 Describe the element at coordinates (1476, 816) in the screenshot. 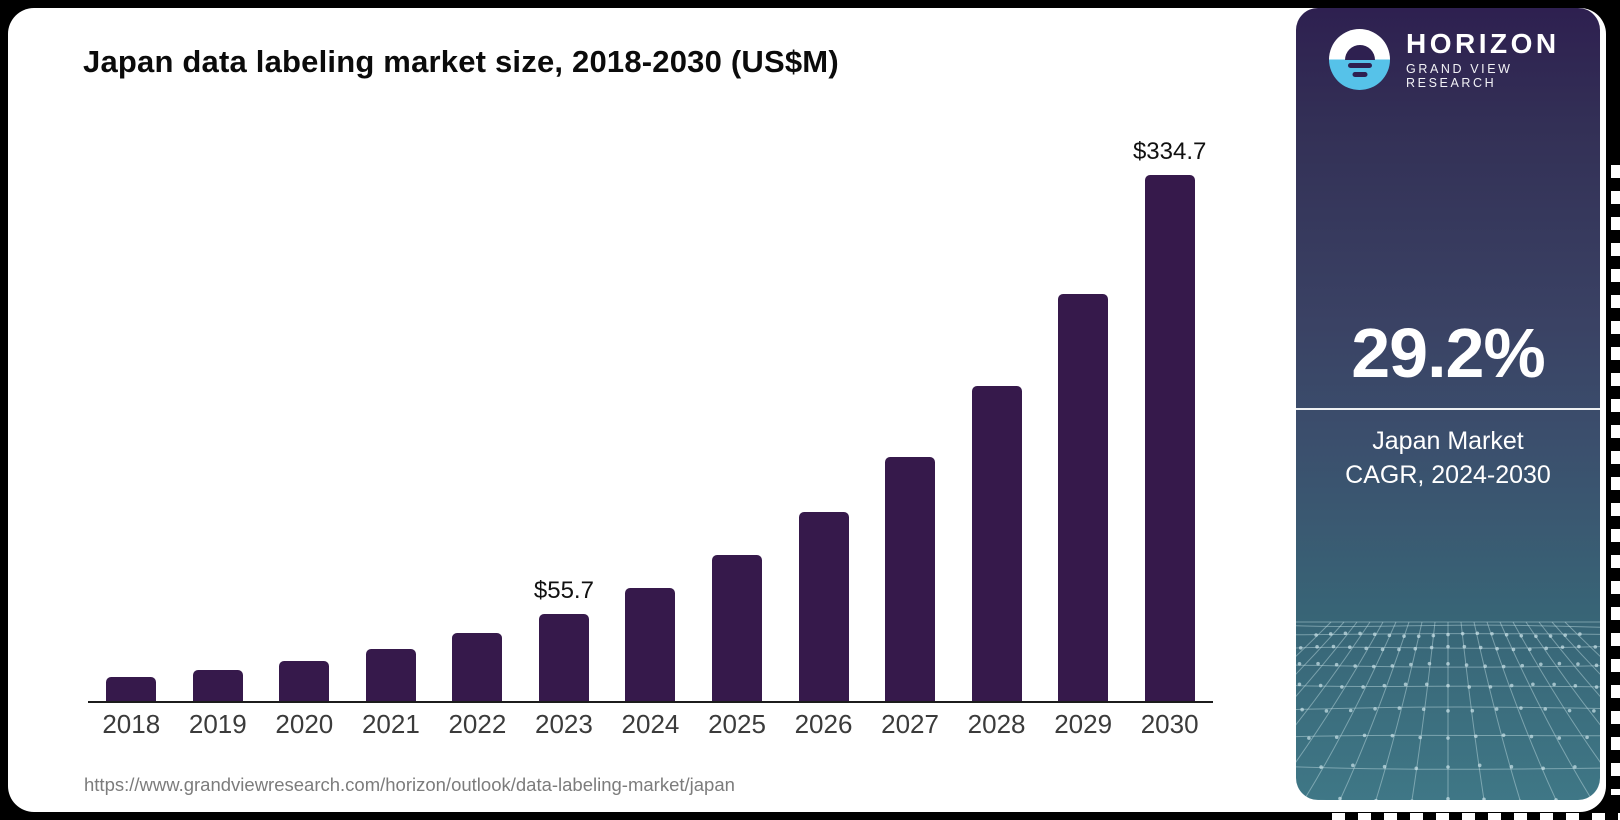

I see `decorative-dashes-bottom` at that location.